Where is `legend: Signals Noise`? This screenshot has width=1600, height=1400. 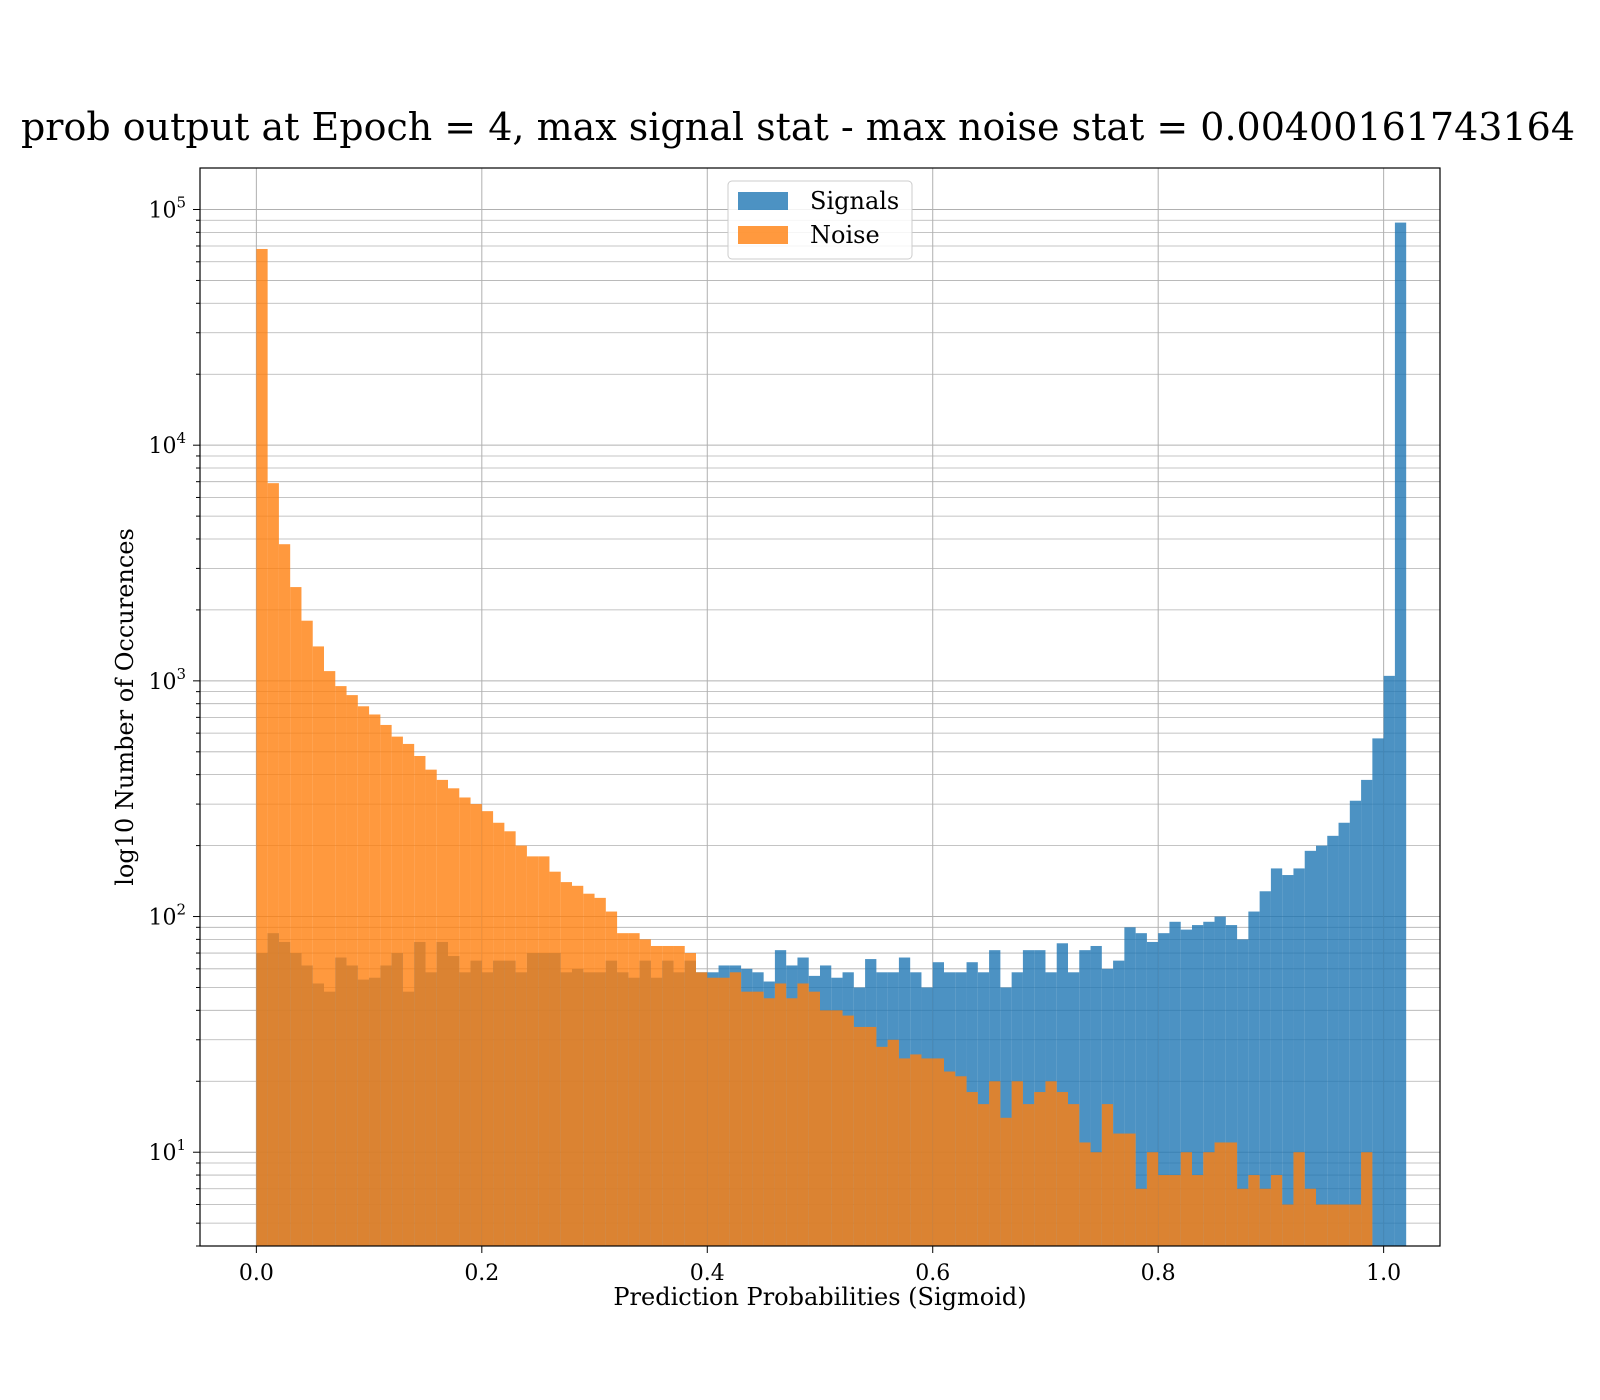 legend: Signals Noise is located at coordinates (820, 220).